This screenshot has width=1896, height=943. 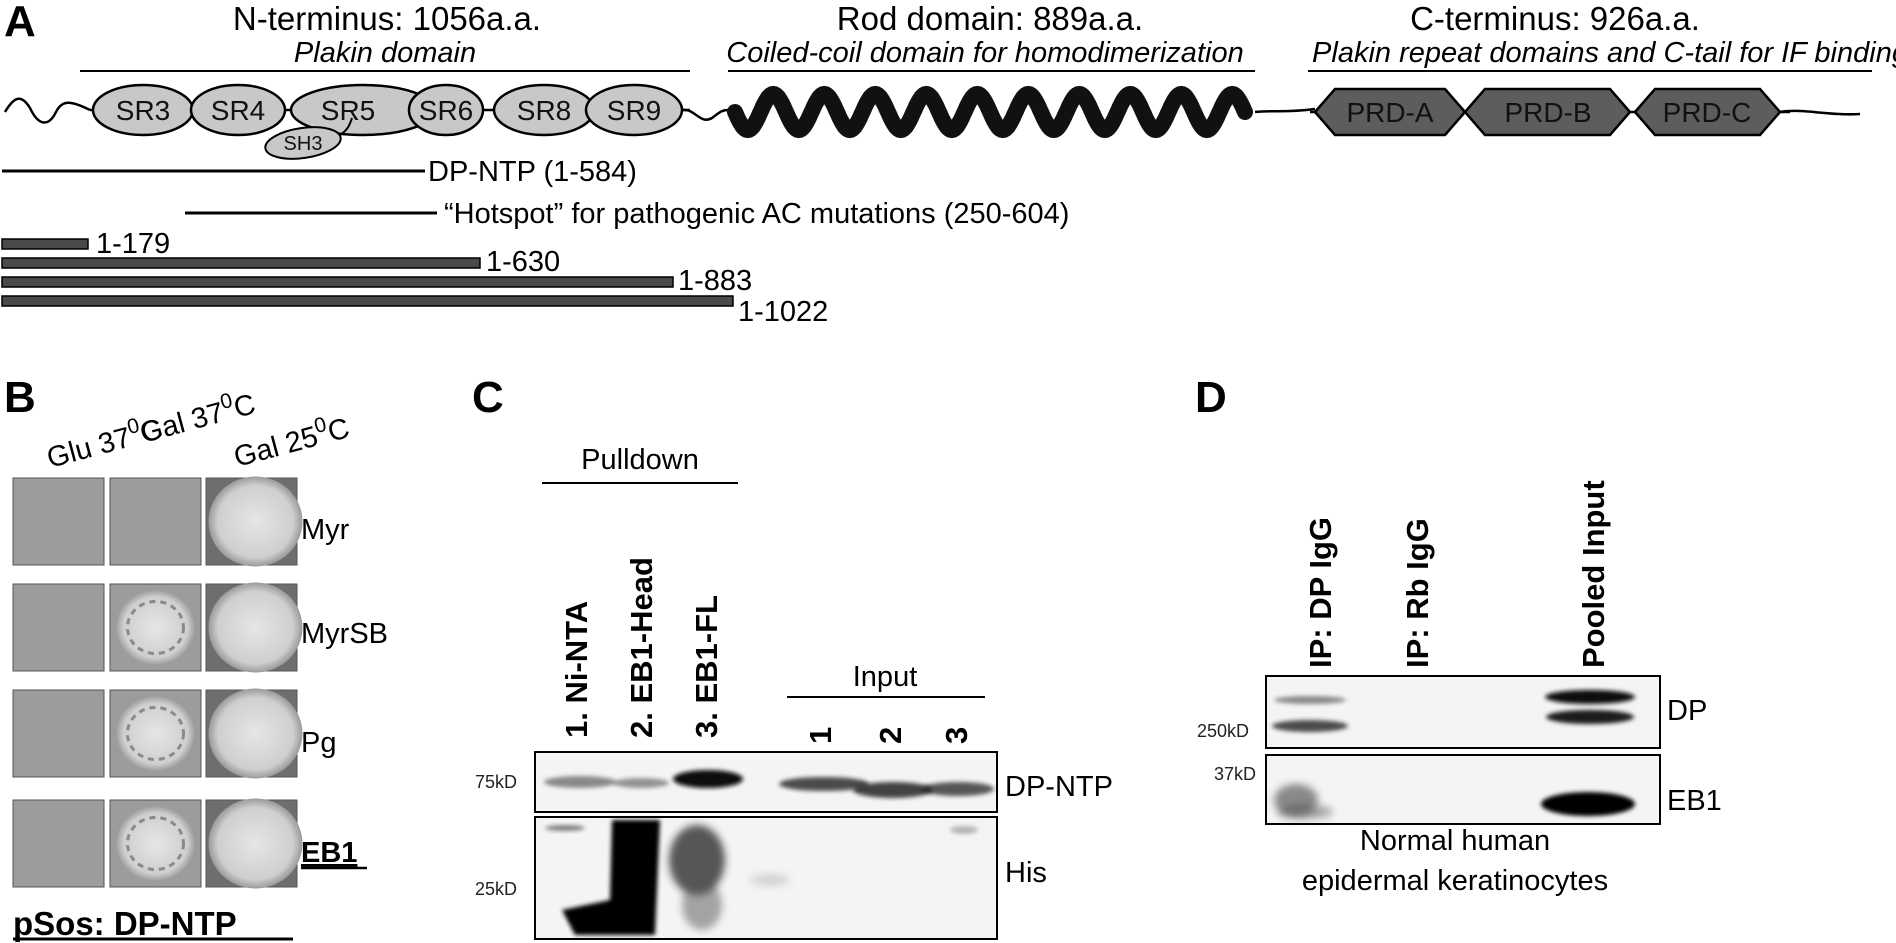 What do you see at coordinates (544, 110) in the screenshot?
I see `sr8-label: SR8` at bounding box center [544, 110].